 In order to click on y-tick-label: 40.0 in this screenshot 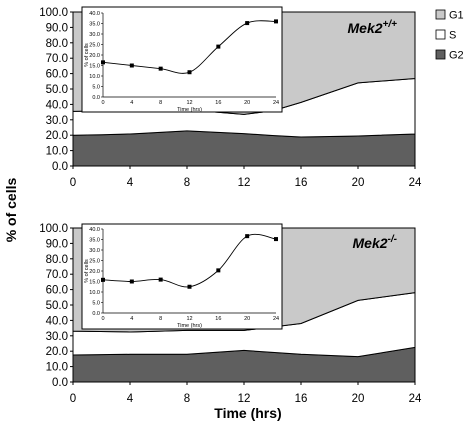, I will do `click(57, 105)`.